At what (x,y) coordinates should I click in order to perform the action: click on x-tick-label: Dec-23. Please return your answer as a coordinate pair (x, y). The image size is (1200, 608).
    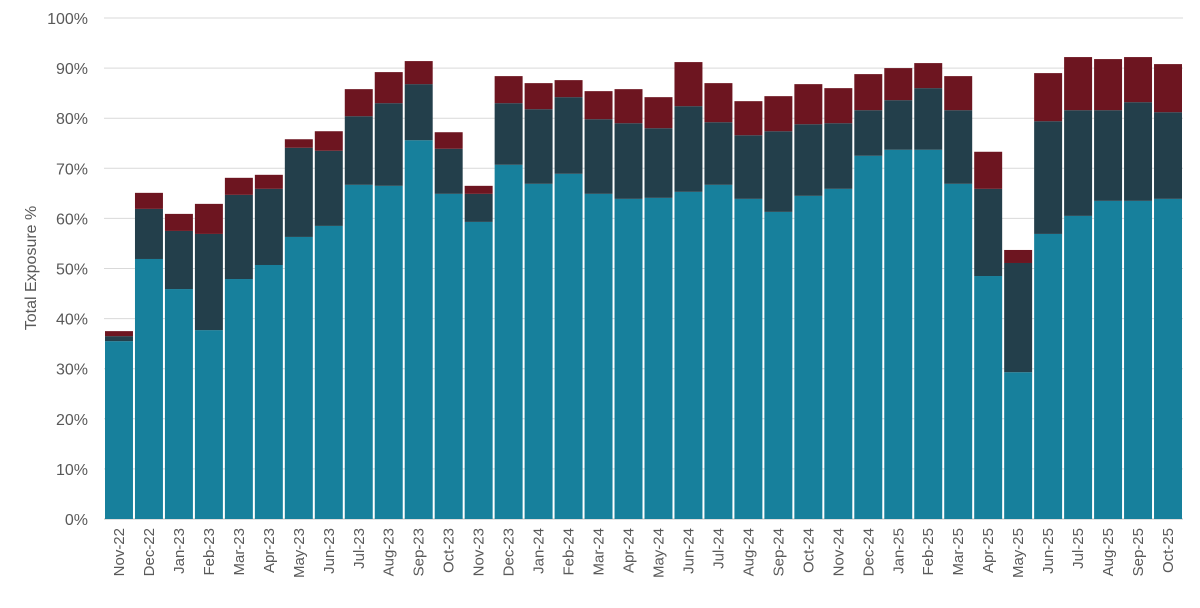
    Looking at the image, I should click on (509, 552).